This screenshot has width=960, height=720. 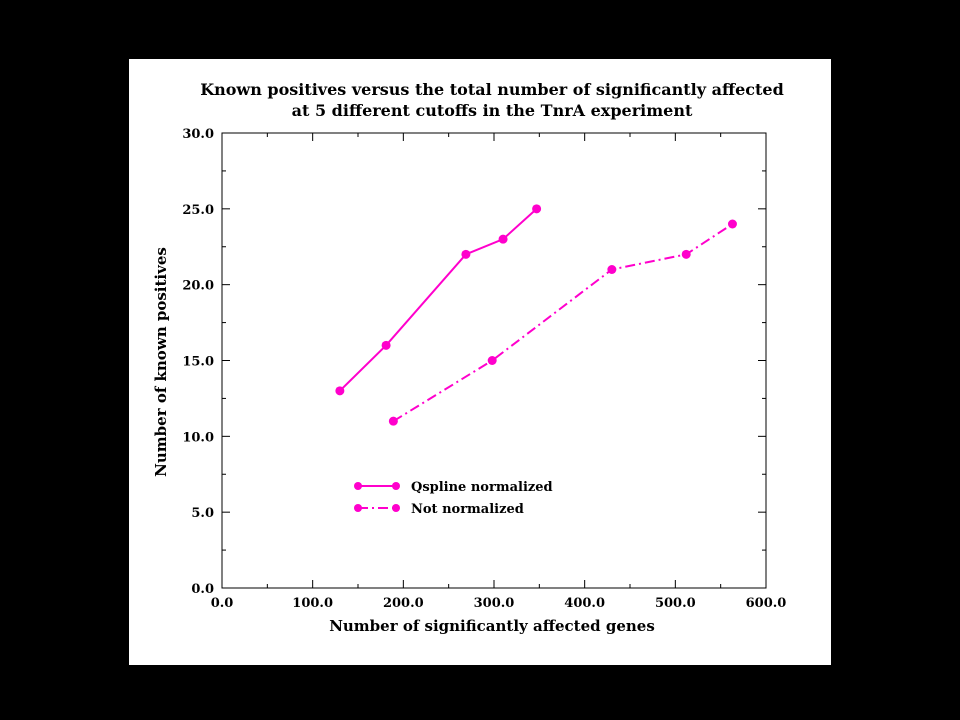 I want to click on y-tick-label: 15.0, so click(x=198, y=362).